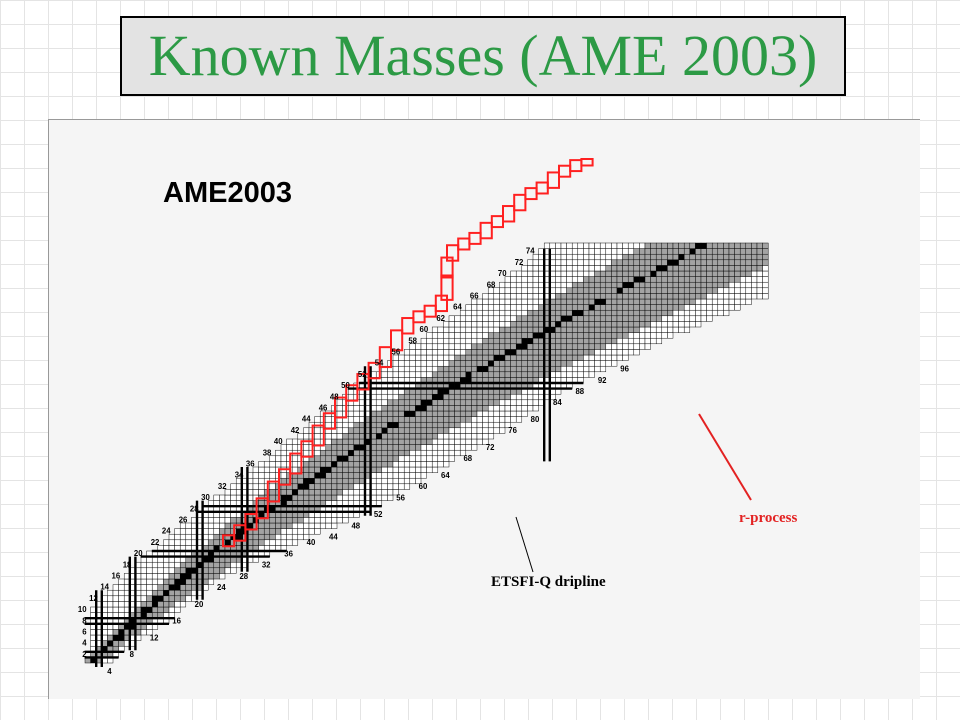 The image size is (960, 720). What do you see at coordinates (84, 643) in the screenshot?
I see `proton-number-label: 4` at bounding box center [84, 643].